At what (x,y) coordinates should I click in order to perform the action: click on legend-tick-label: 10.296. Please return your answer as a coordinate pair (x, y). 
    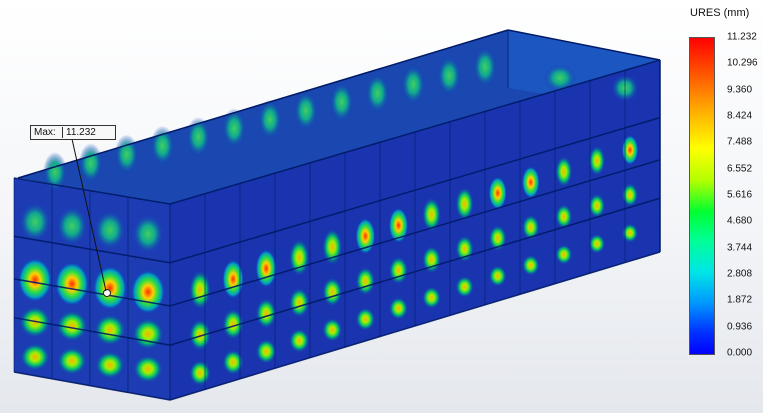
    Looking at the image, I should click on (742, 63).